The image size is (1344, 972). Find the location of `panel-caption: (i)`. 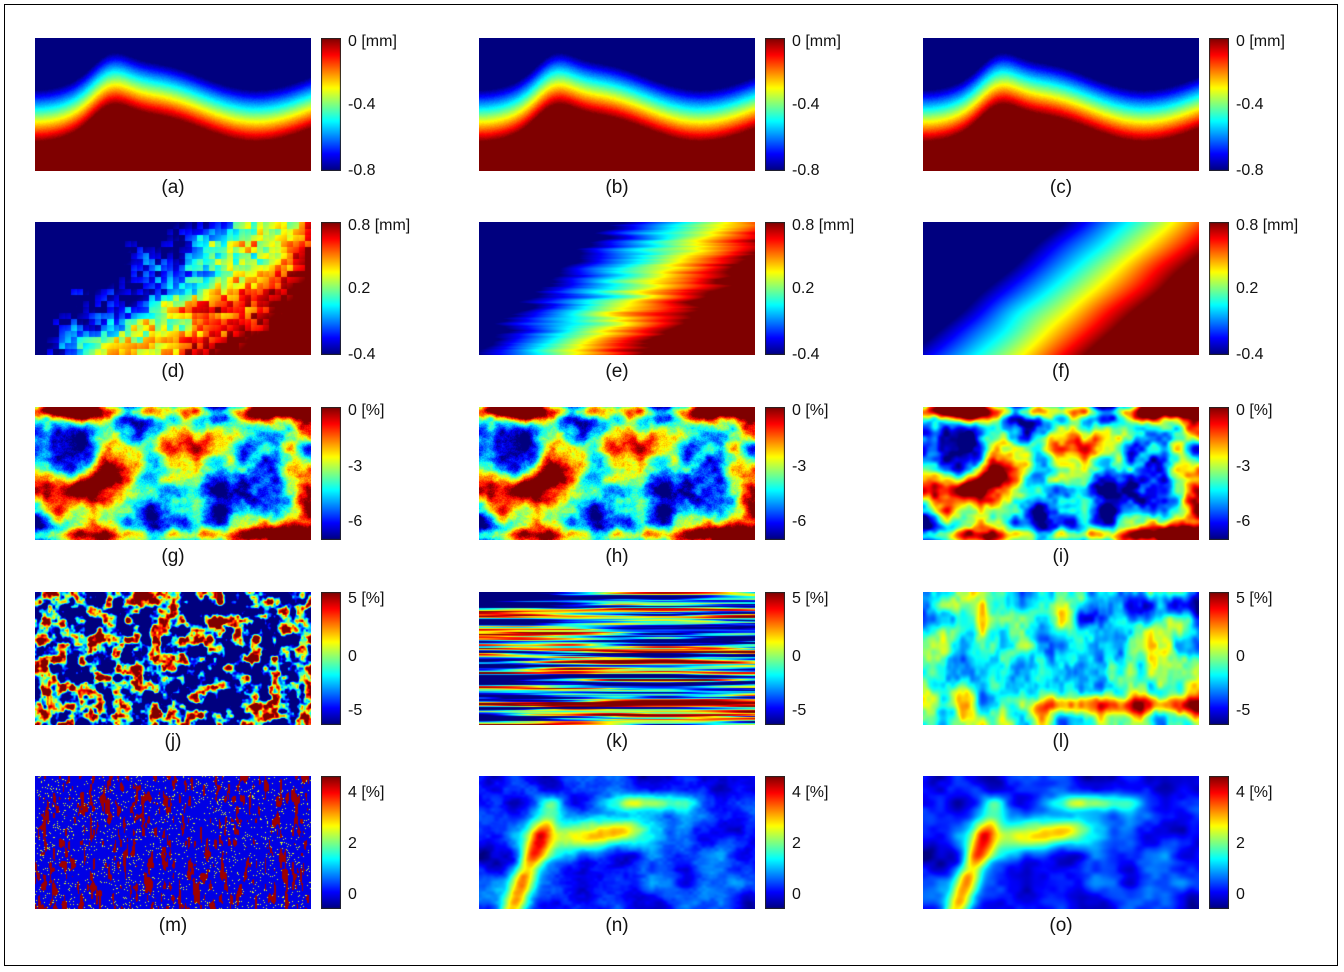

panel-caption: (i) is located at coordinates (1061, 556).